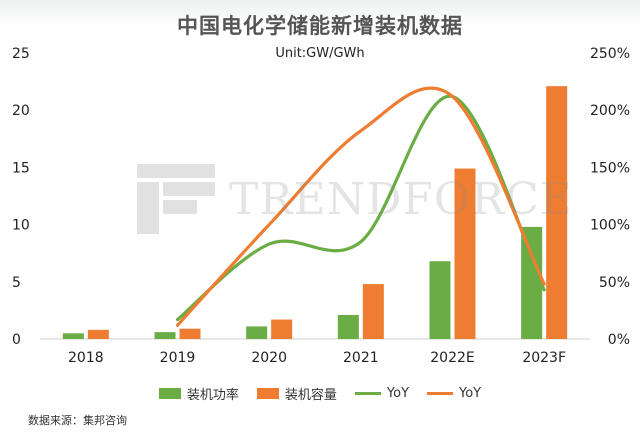 This screenshot has width=640, height=434. Describe the element at coordinates (619, 340) in the screenshot. I see `y-right-tick-label: 0%` at that location.